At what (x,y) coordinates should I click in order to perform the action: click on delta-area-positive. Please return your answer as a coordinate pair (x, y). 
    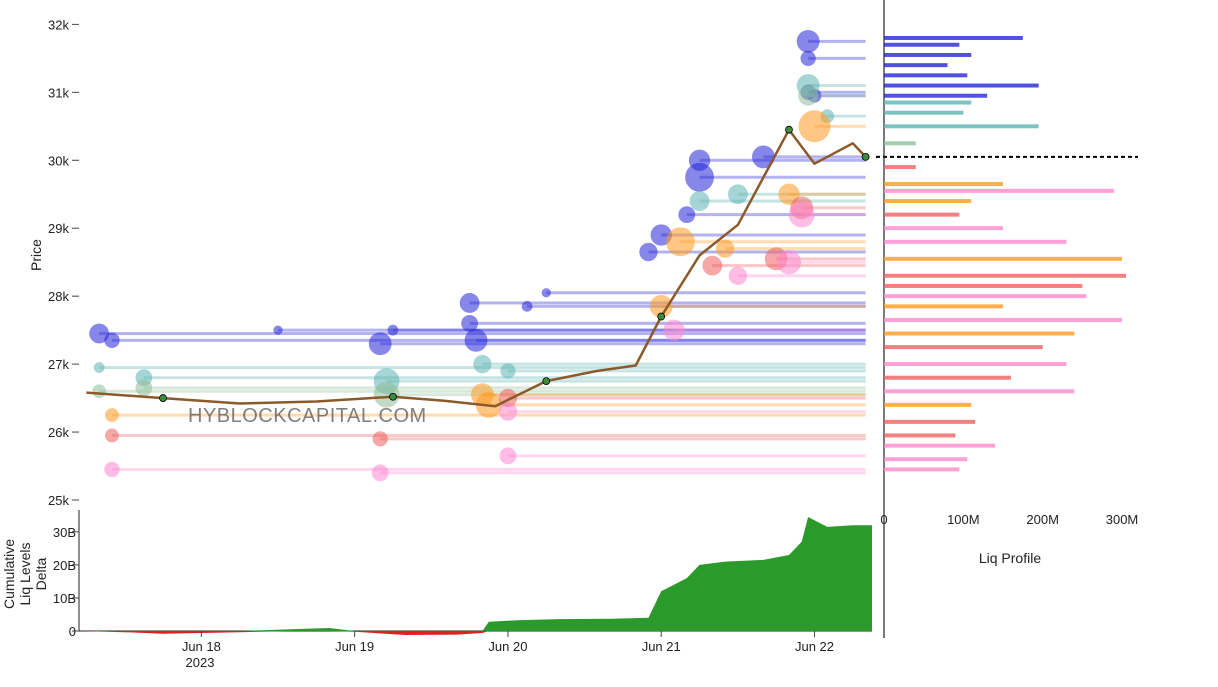
    Looking at the image, I should click on (476, 574).